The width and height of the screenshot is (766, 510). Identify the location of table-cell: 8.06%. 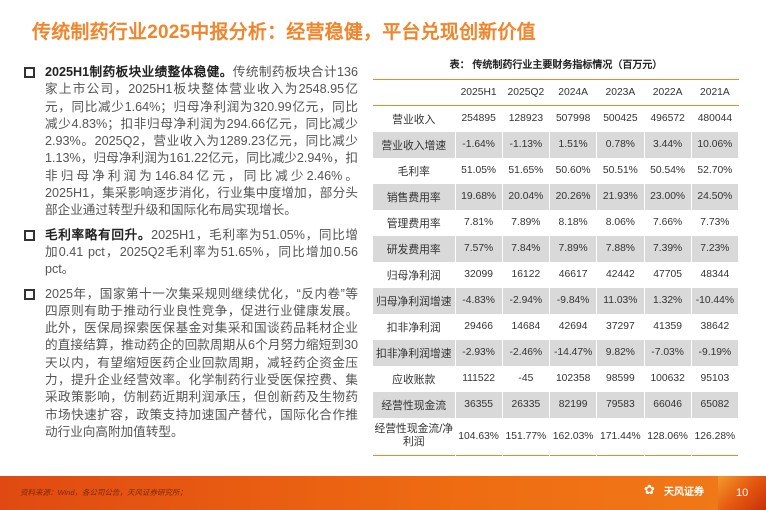
(620, 222).